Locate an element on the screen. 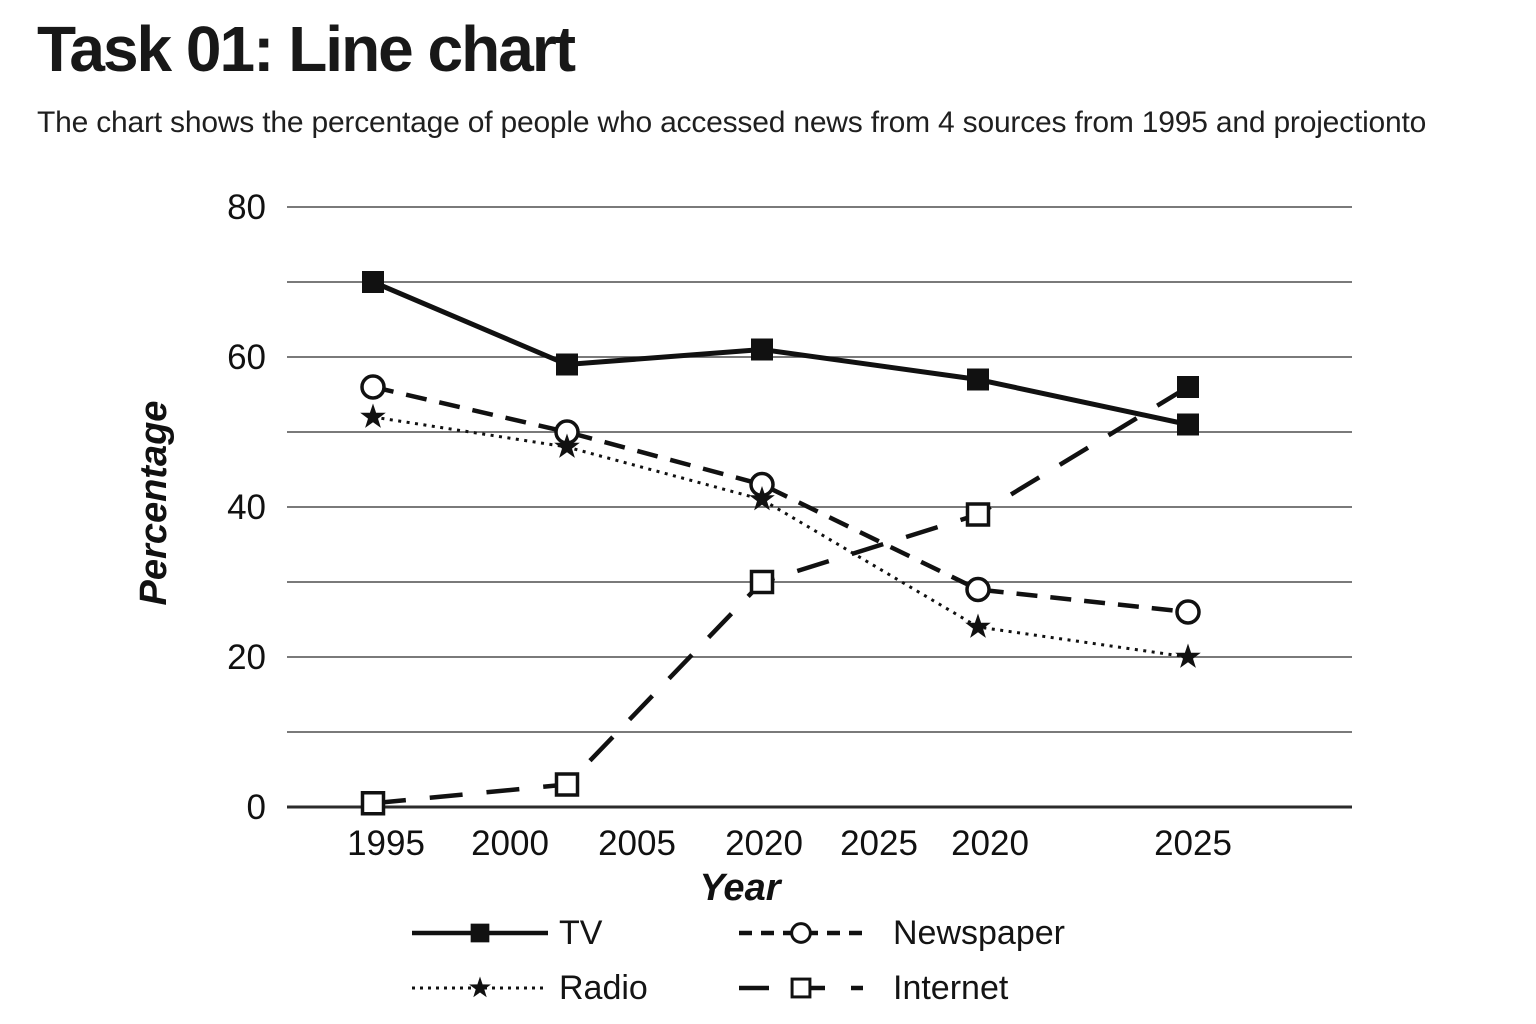 The image size is (1536, 1024). radio-series-line is located at coordinates (780, 537).